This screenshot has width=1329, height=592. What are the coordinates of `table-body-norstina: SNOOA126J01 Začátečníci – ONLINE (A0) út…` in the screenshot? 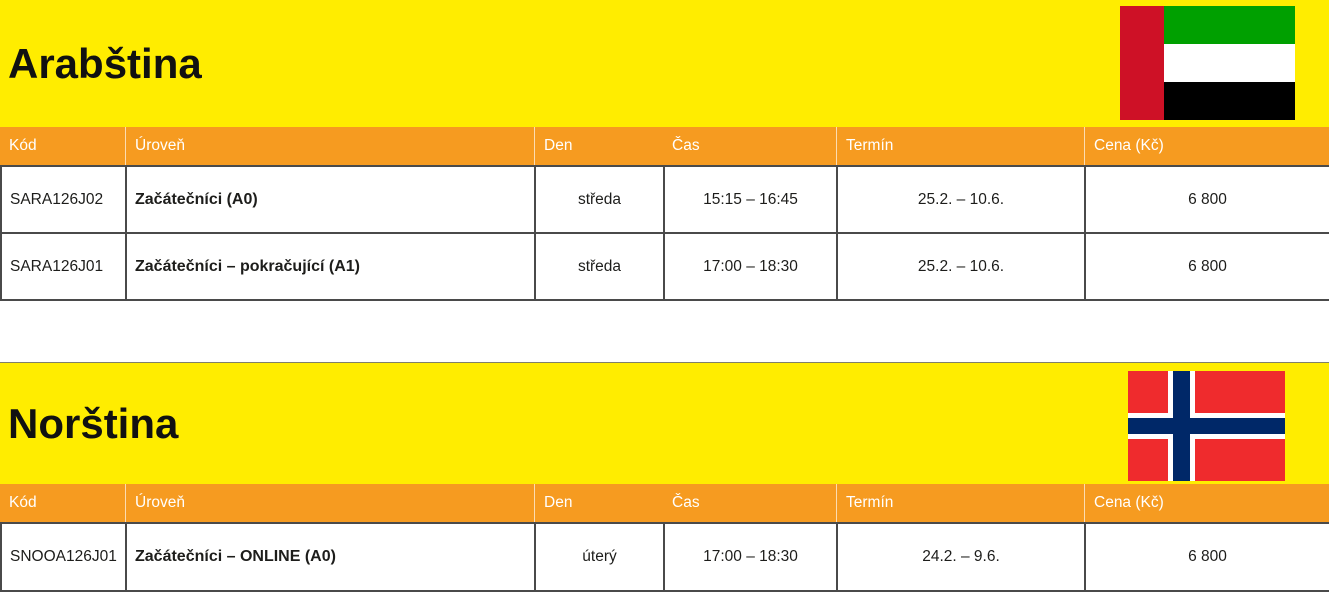 It's located at (664, 557).